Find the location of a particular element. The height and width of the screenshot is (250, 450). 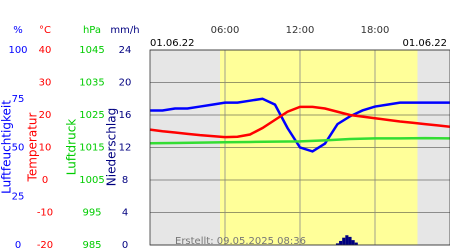

axis-unit: °C is located at coordinates (45, 30).